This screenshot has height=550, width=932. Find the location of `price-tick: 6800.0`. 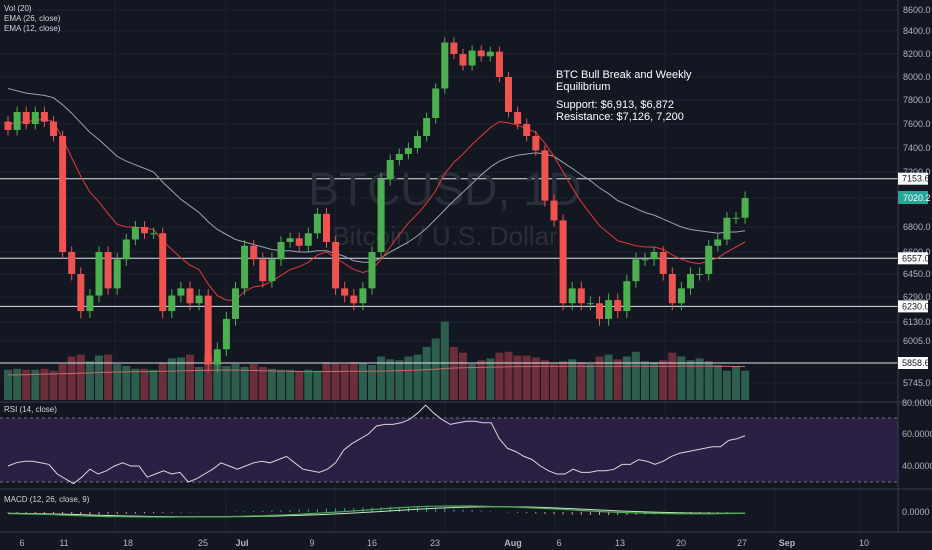

price-tick: 6800.0 is located at coordinates (917, 227).